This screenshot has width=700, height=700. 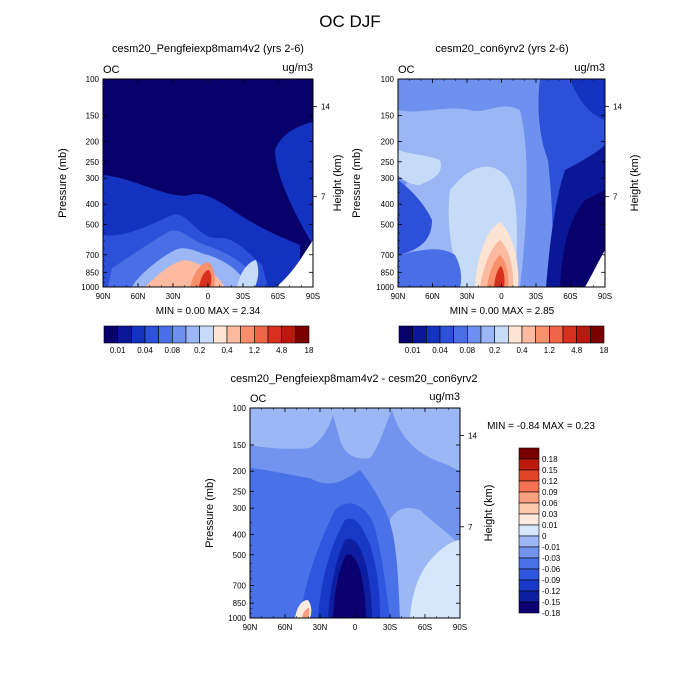 I want to click on p3-xtick-label: 90N, so click(x=250, y=627).